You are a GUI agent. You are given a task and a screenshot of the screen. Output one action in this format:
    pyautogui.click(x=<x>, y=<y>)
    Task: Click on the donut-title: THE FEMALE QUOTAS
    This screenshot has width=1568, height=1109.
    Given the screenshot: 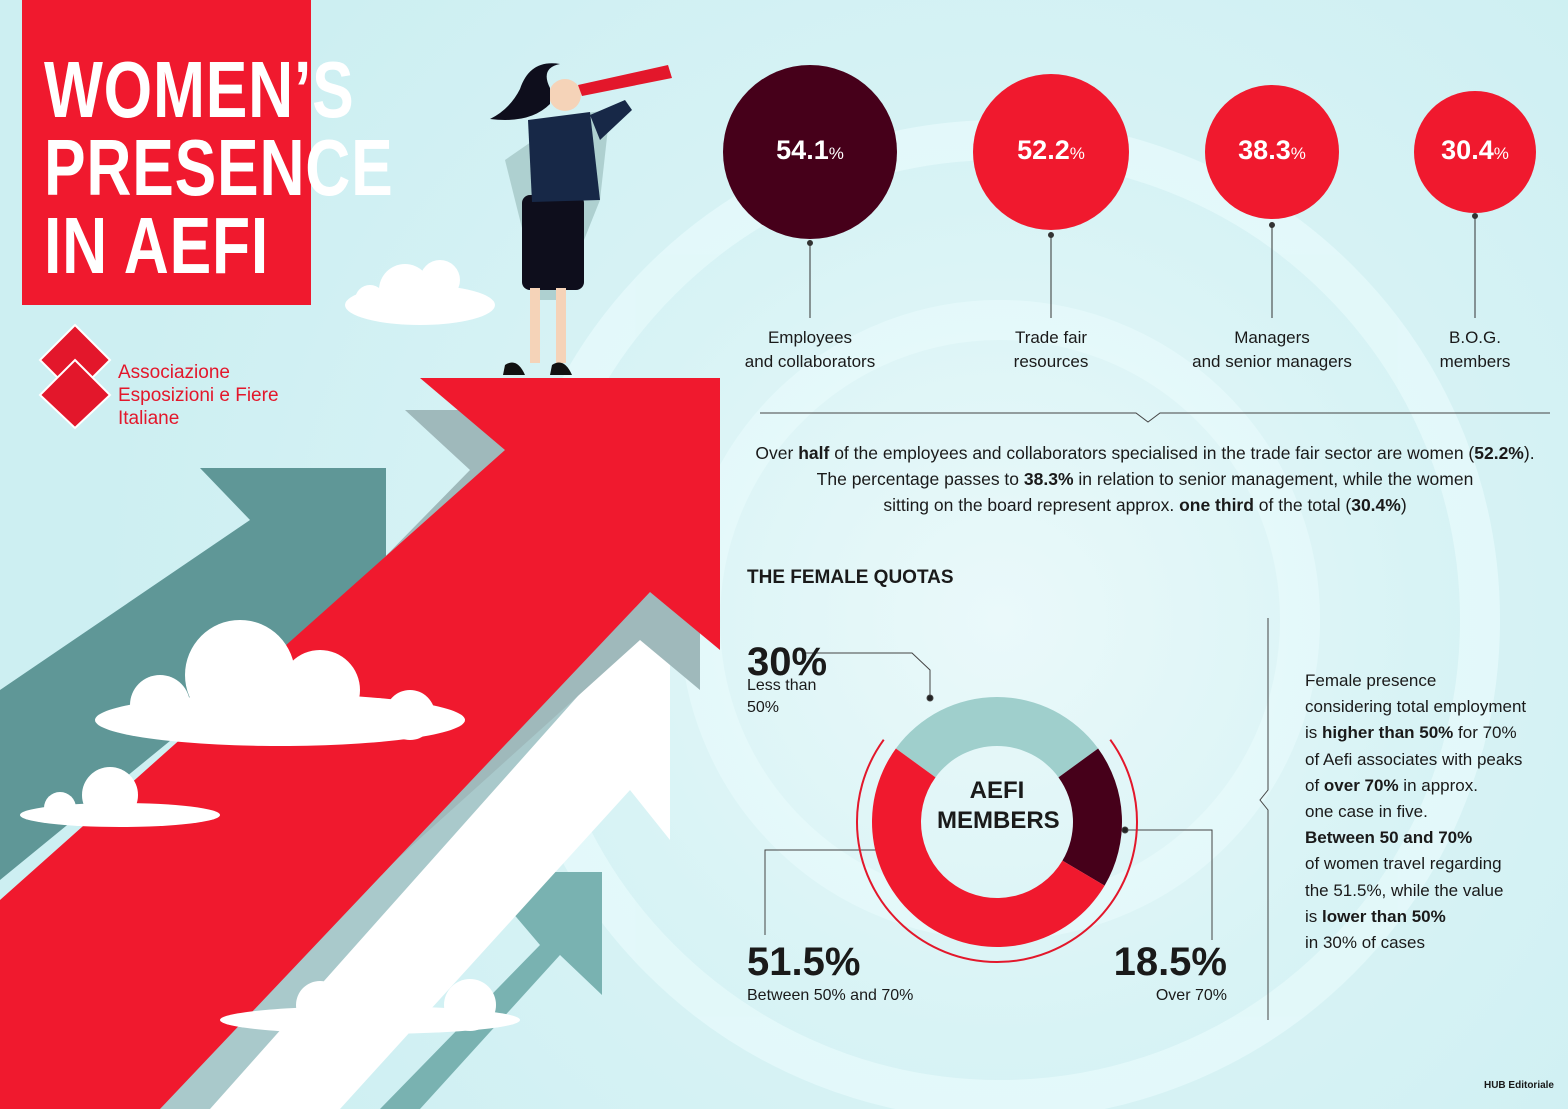 What is the action you would take?
    pyautogui.click(x=850, y=577)
    